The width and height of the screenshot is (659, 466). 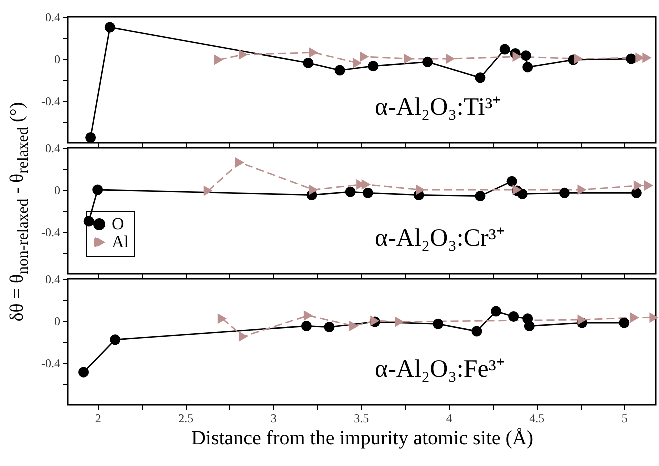 I want to click on annotation: α-Al₂O₃:Fe³⁺, so click(x=439, y=369).